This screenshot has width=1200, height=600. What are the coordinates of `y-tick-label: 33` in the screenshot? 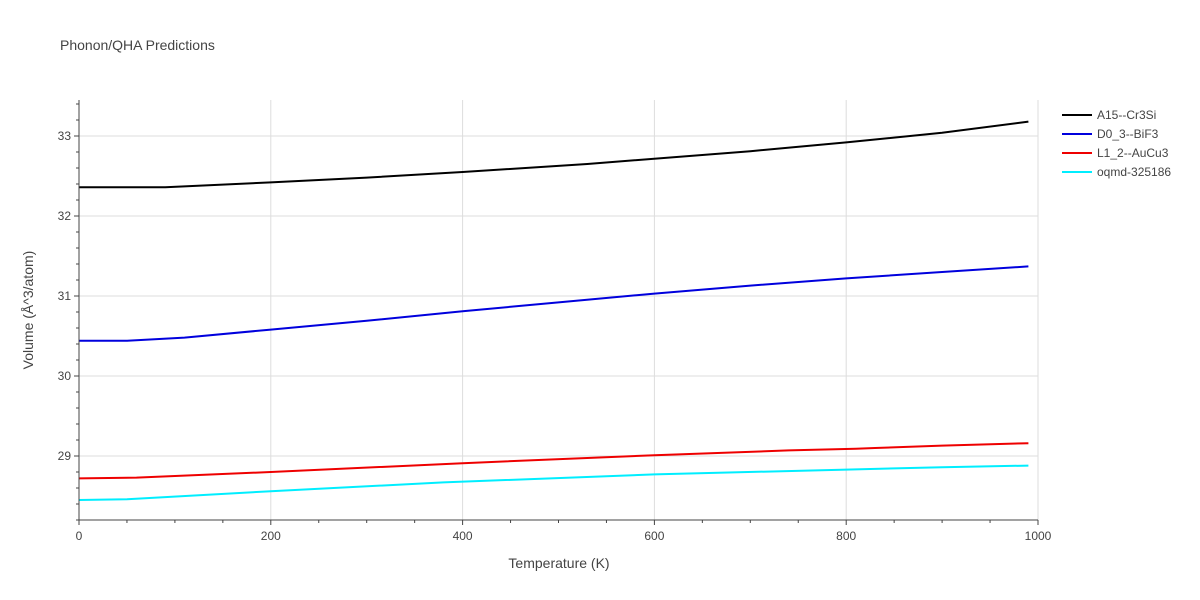 It's located at (65, 136).